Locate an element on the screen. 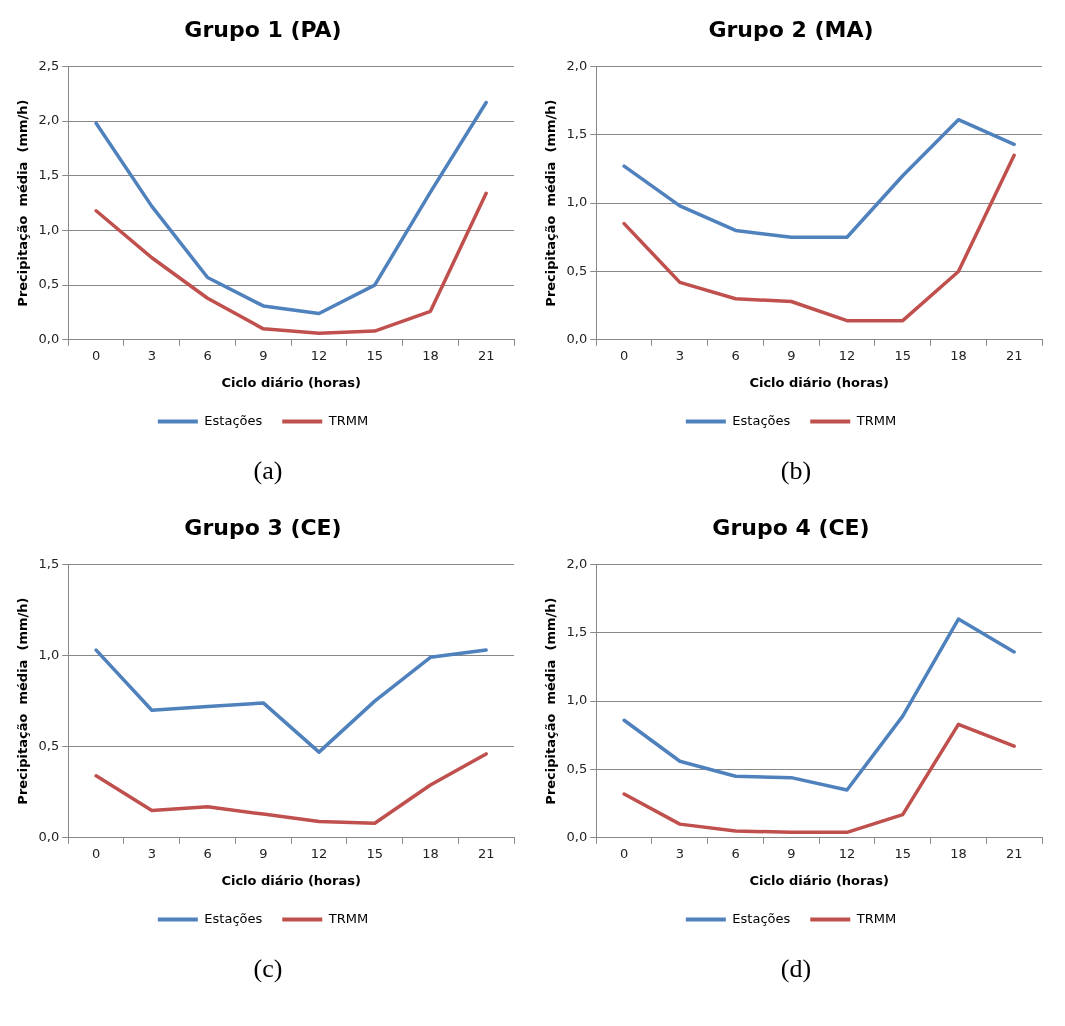 The height and width of the screenshot is (1026, 1065). text: (a) is located at coordinates (268, 471).